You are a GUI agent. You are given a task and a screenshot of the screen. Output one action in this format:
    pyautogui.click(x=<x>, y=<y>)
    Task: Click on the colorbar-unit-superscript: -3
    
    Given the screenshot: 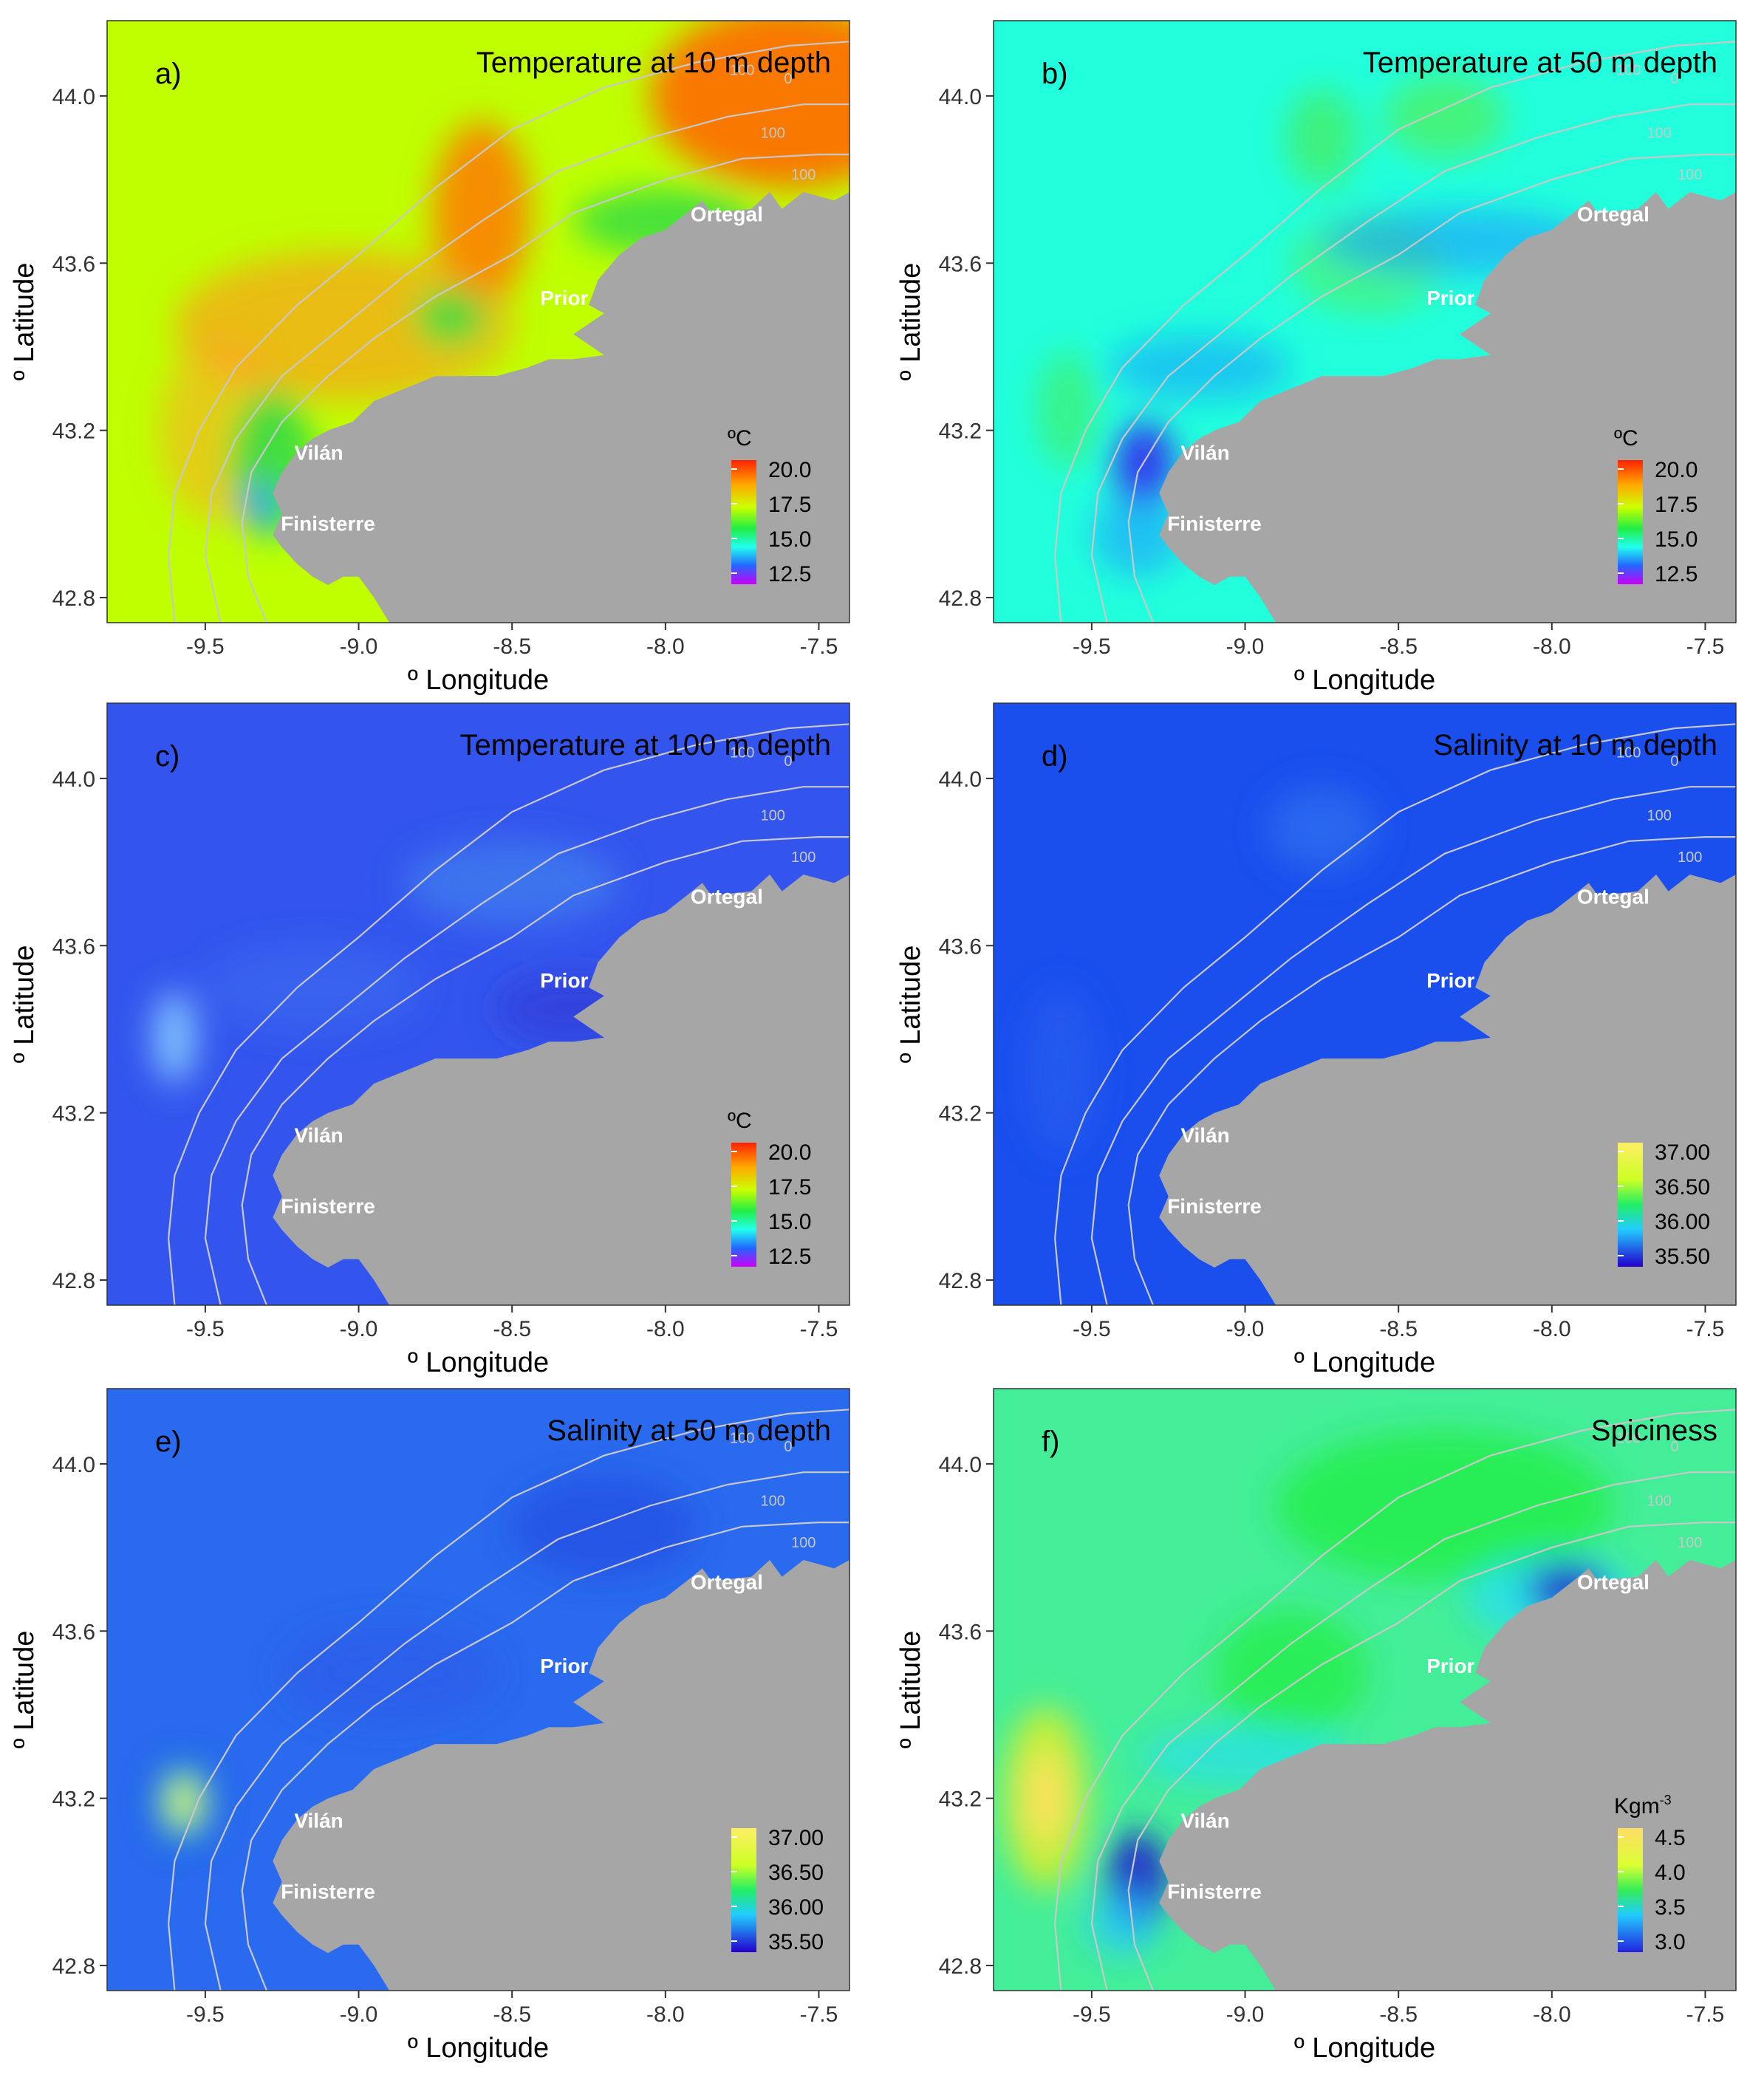 What is the action you would take?
    pyautogui.click(x=1666, y=1800)
    